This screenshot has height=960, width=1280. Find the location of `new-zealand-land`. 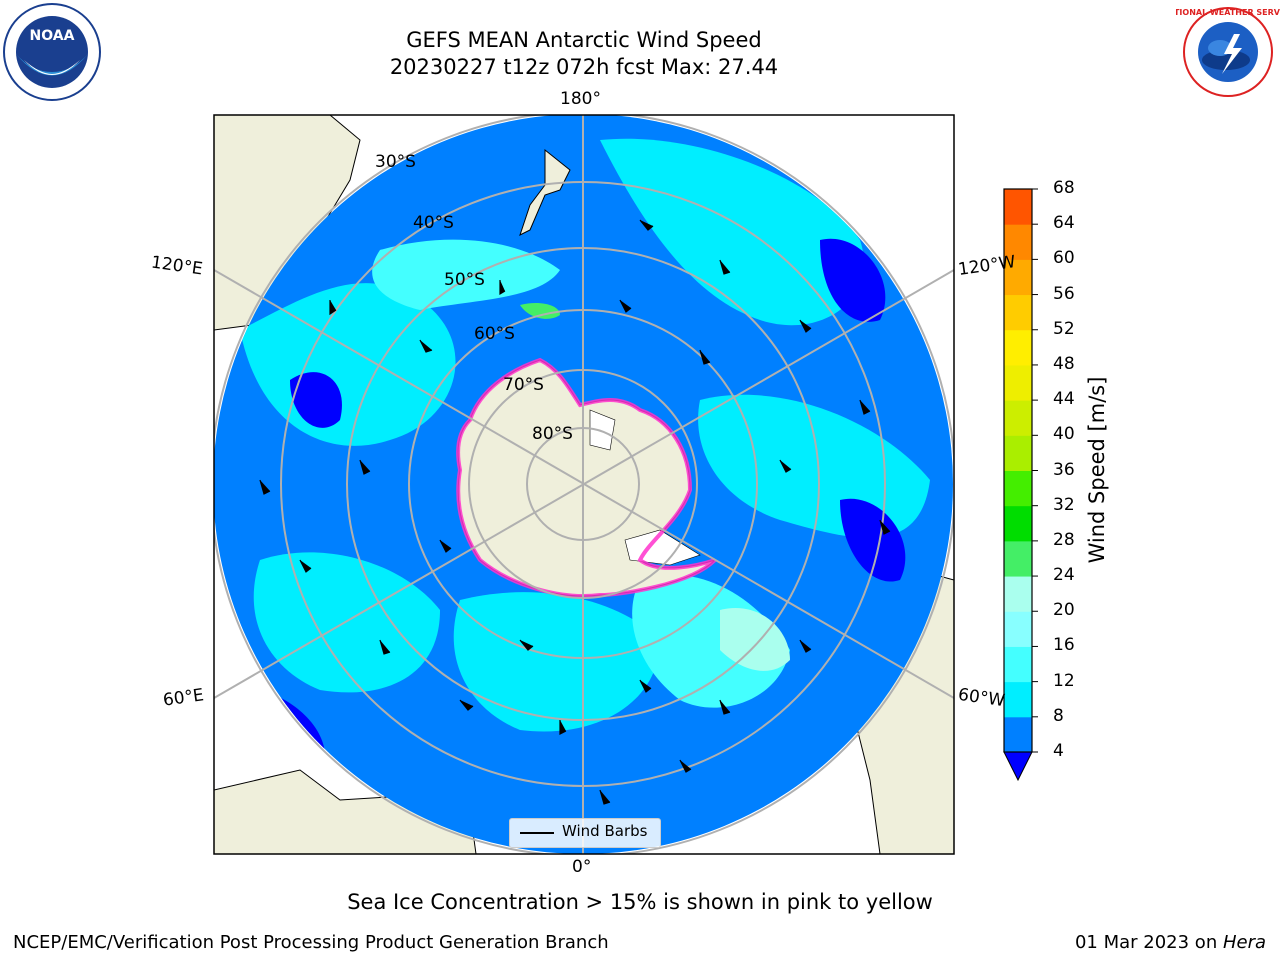

new-zealand-land is located at coordinates (545, 192).